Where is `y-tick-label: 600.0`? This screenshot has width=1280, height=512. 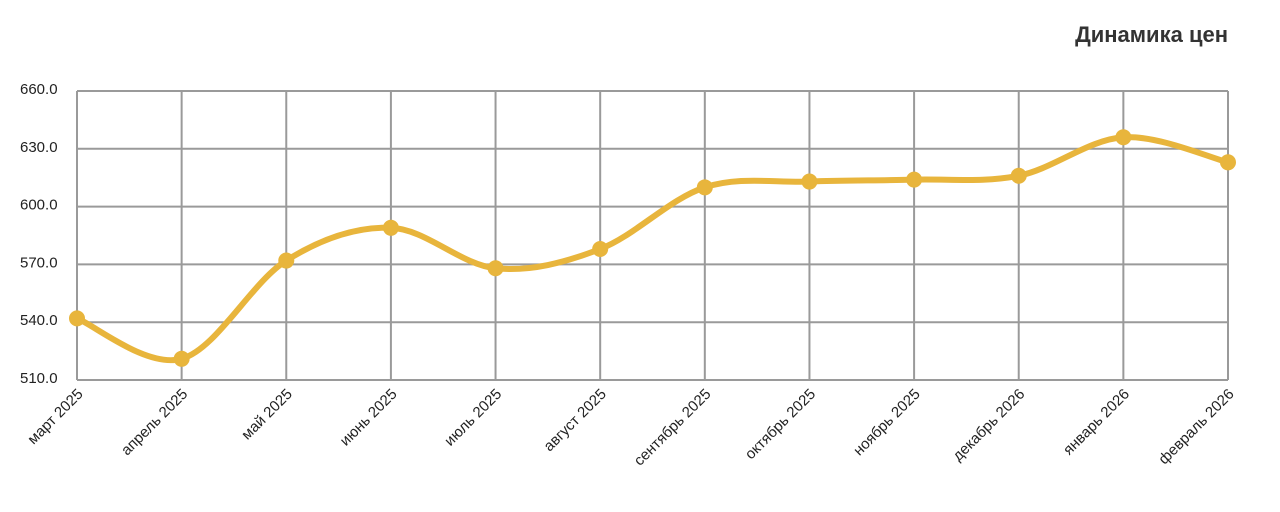
y-tick-label: 600.0 is located at coordinates (39, 205).